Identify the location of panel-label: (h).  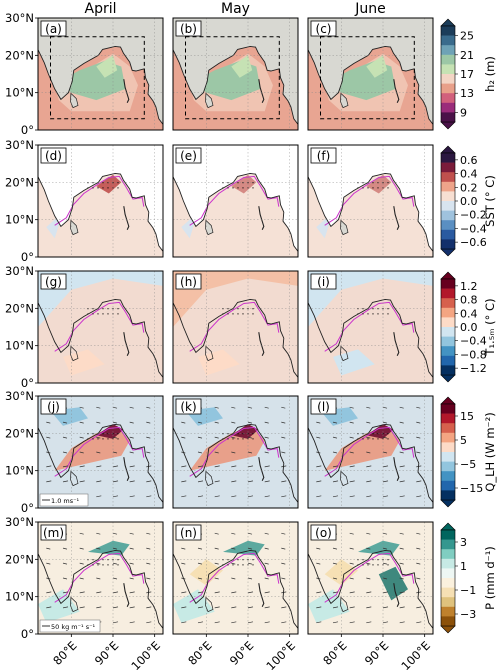
(188, 282).